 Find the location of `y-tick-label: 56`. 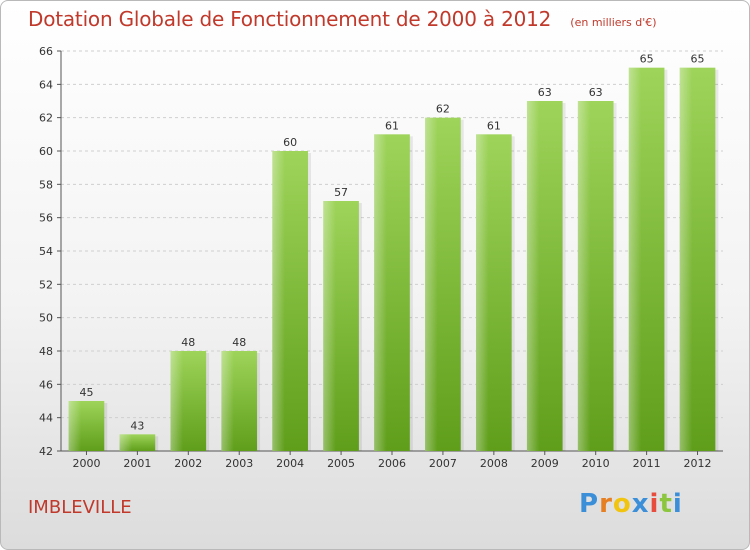

y-tick-label: 56 is located at coordinates (46, 218).